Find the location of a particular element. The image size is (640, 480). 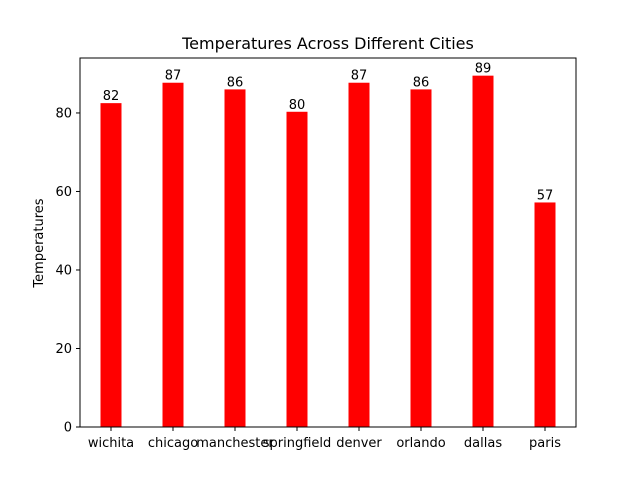

bar-springfield is located at coordinates (297, 269).